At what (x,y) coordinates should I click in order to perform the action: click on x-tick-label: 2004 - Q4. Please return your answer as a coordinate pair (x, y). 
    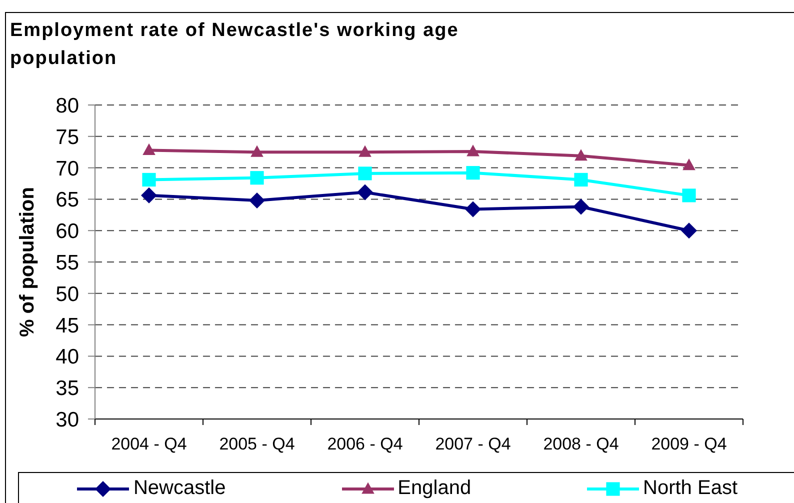
    Looking at the image, I should click on (149, 444).